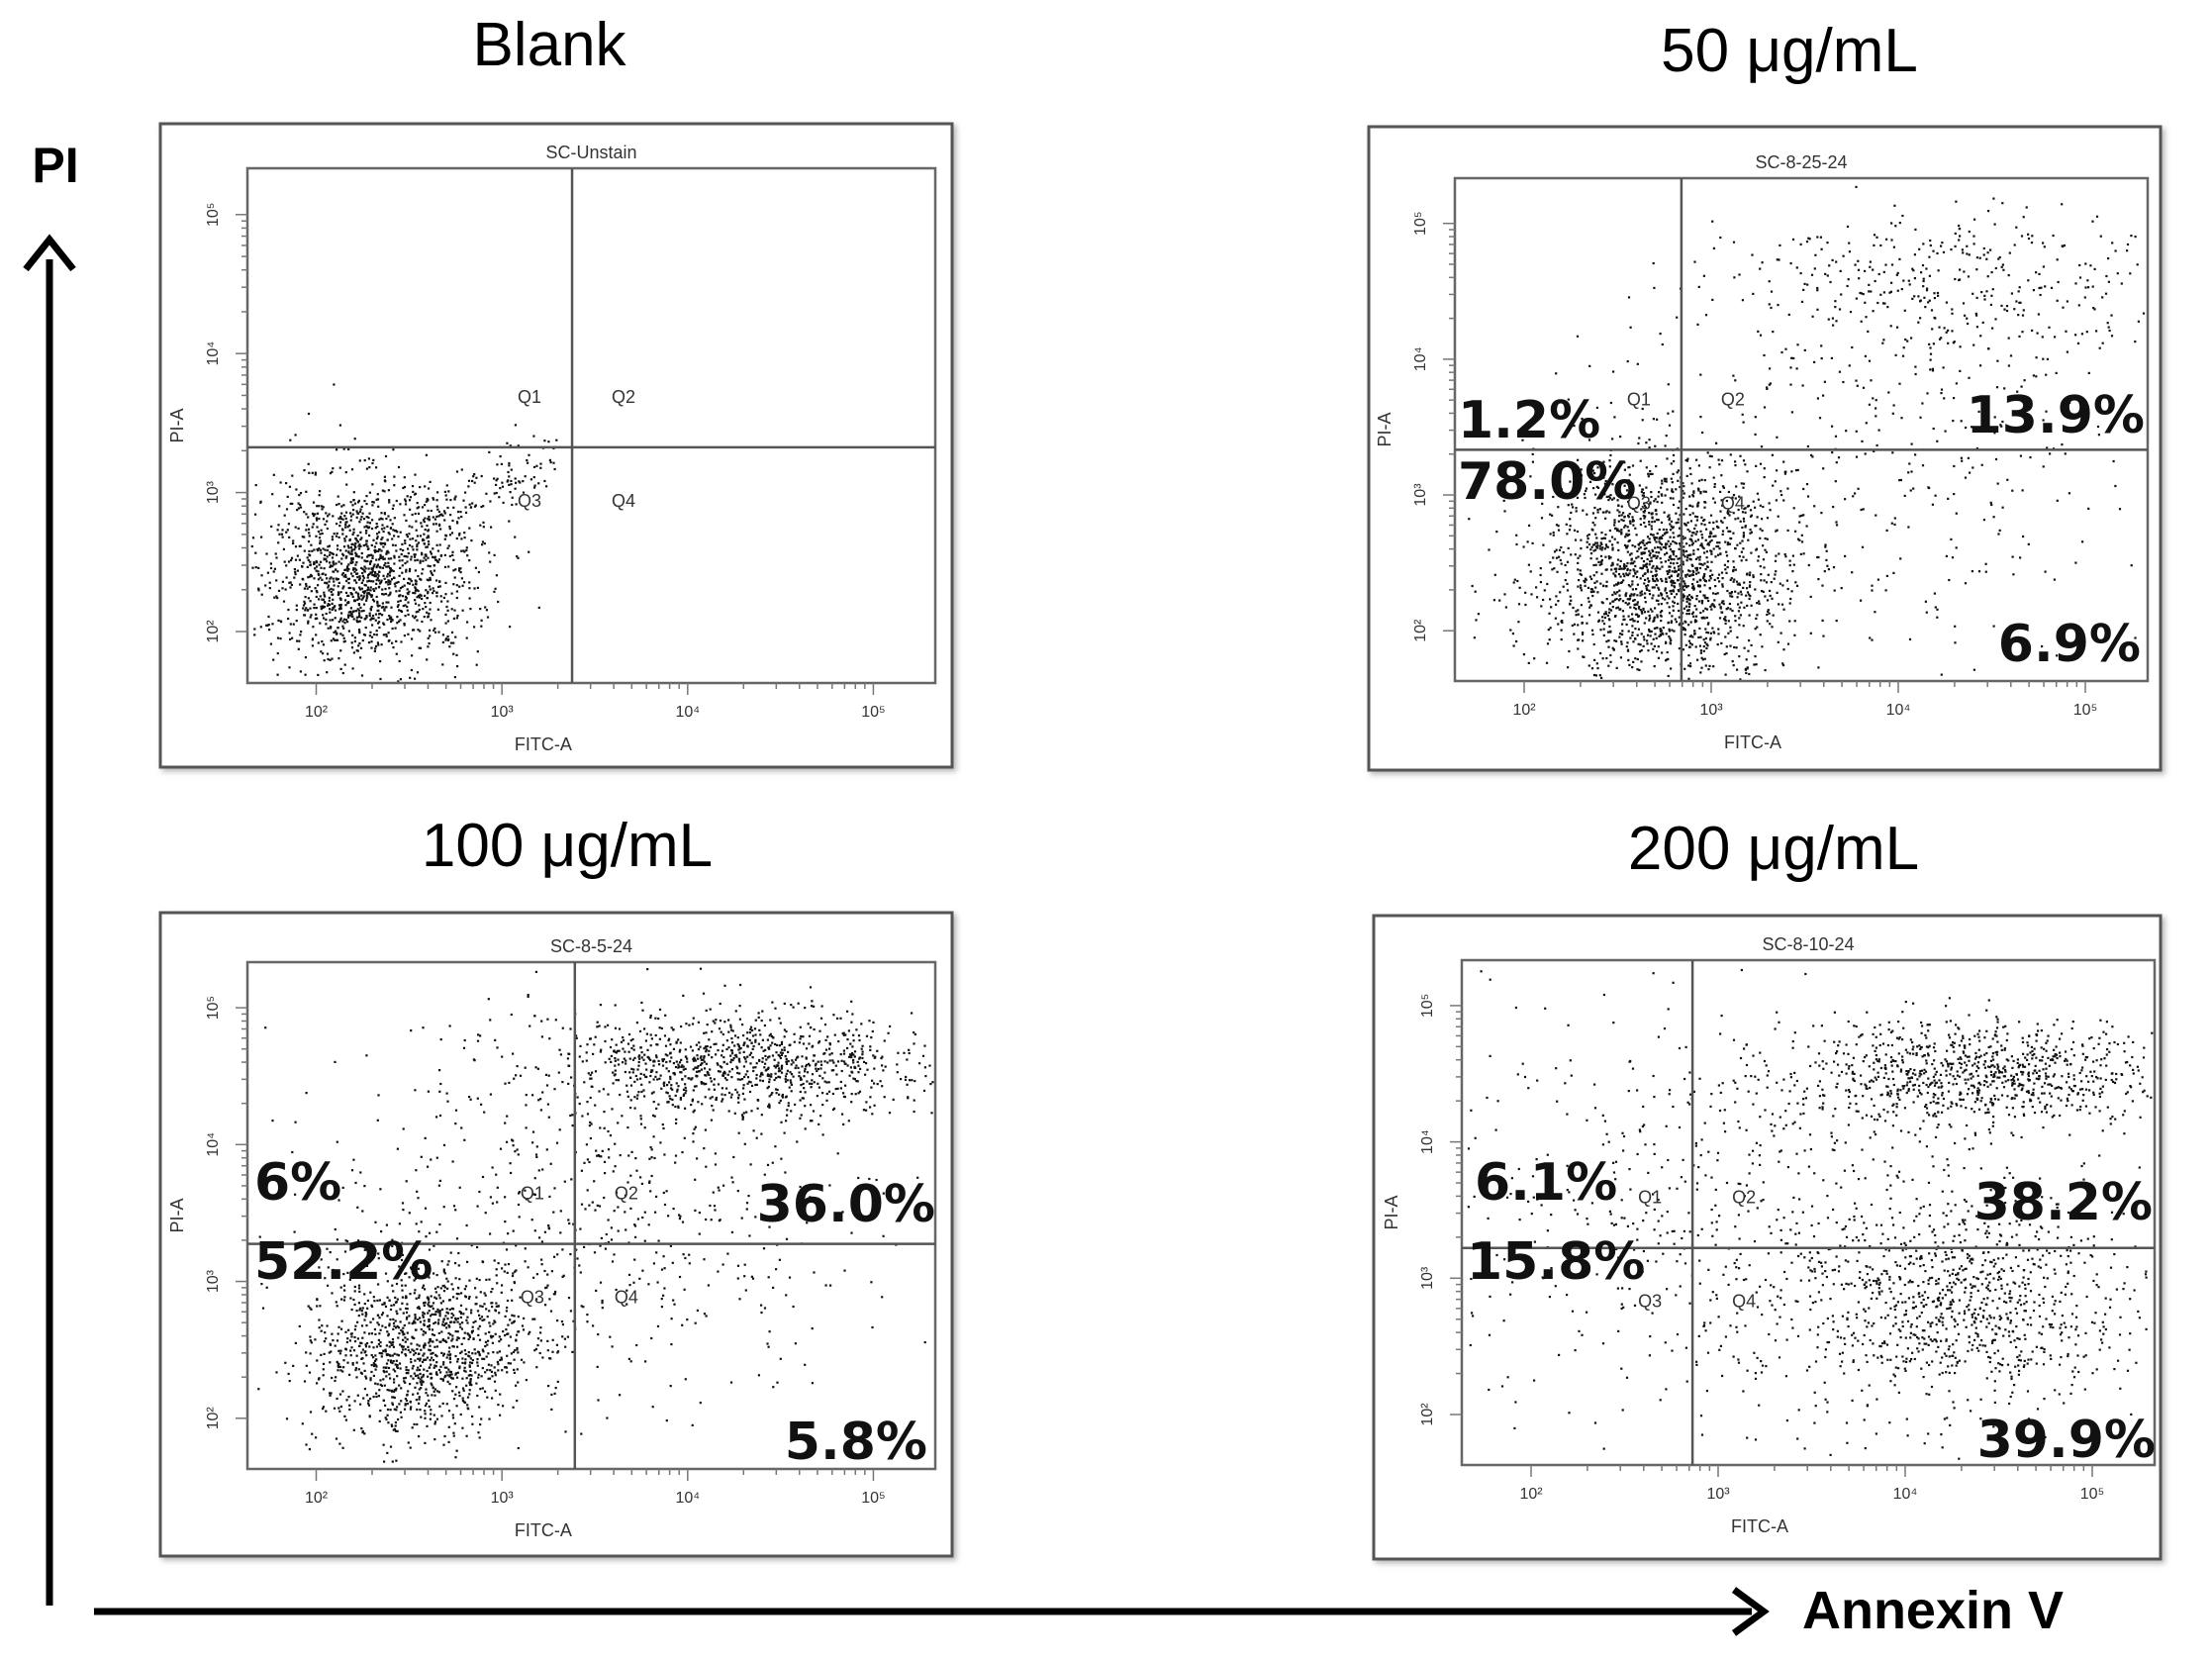 The height and width of the screenshot is (1660, 2212). Describe the element at coordinates (1420, 630) in the screenshot. I see `y-tick-label: 10²` at that location.